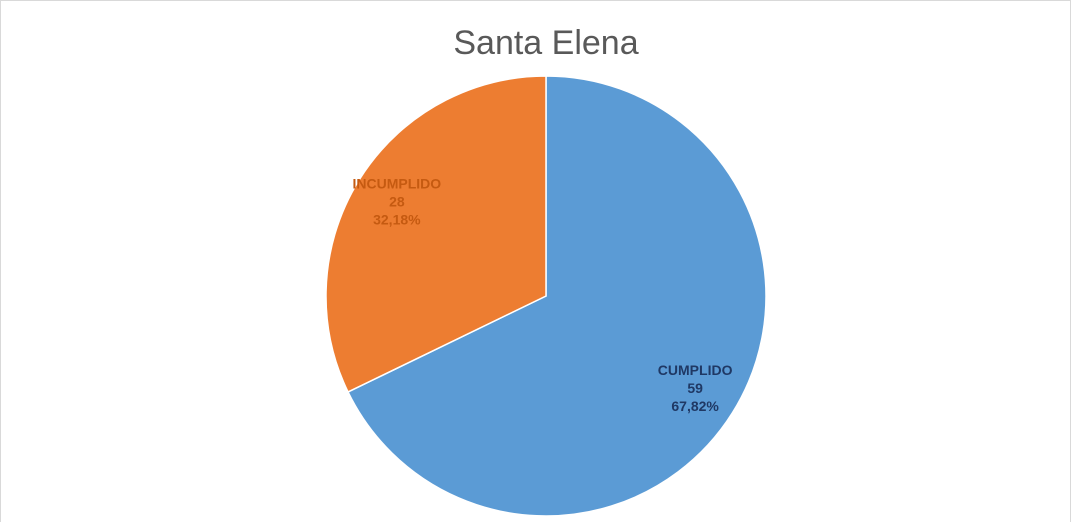 The width and height of the screenshot is (1071, 522). What do you see at coordinates (397, 219) in the screenshot?
I see `data-label-percent: 32,18%` at bounding box center [397, 219].